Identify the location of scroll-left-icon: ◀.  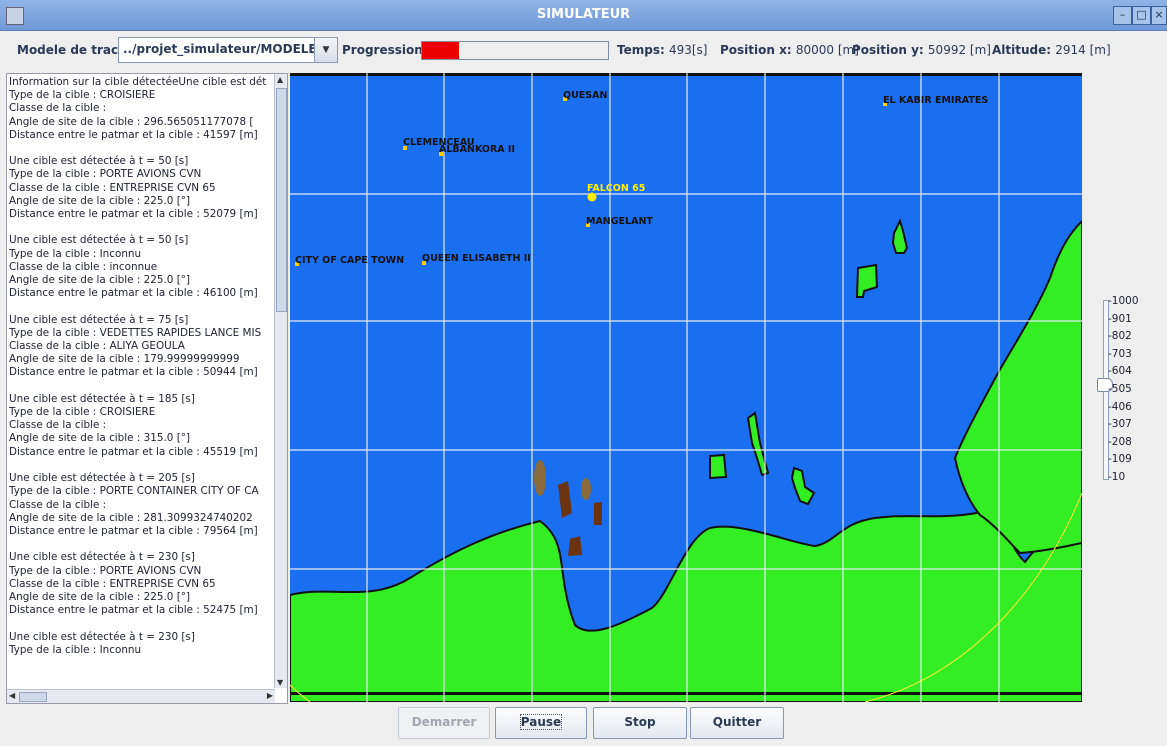
(12, 695).